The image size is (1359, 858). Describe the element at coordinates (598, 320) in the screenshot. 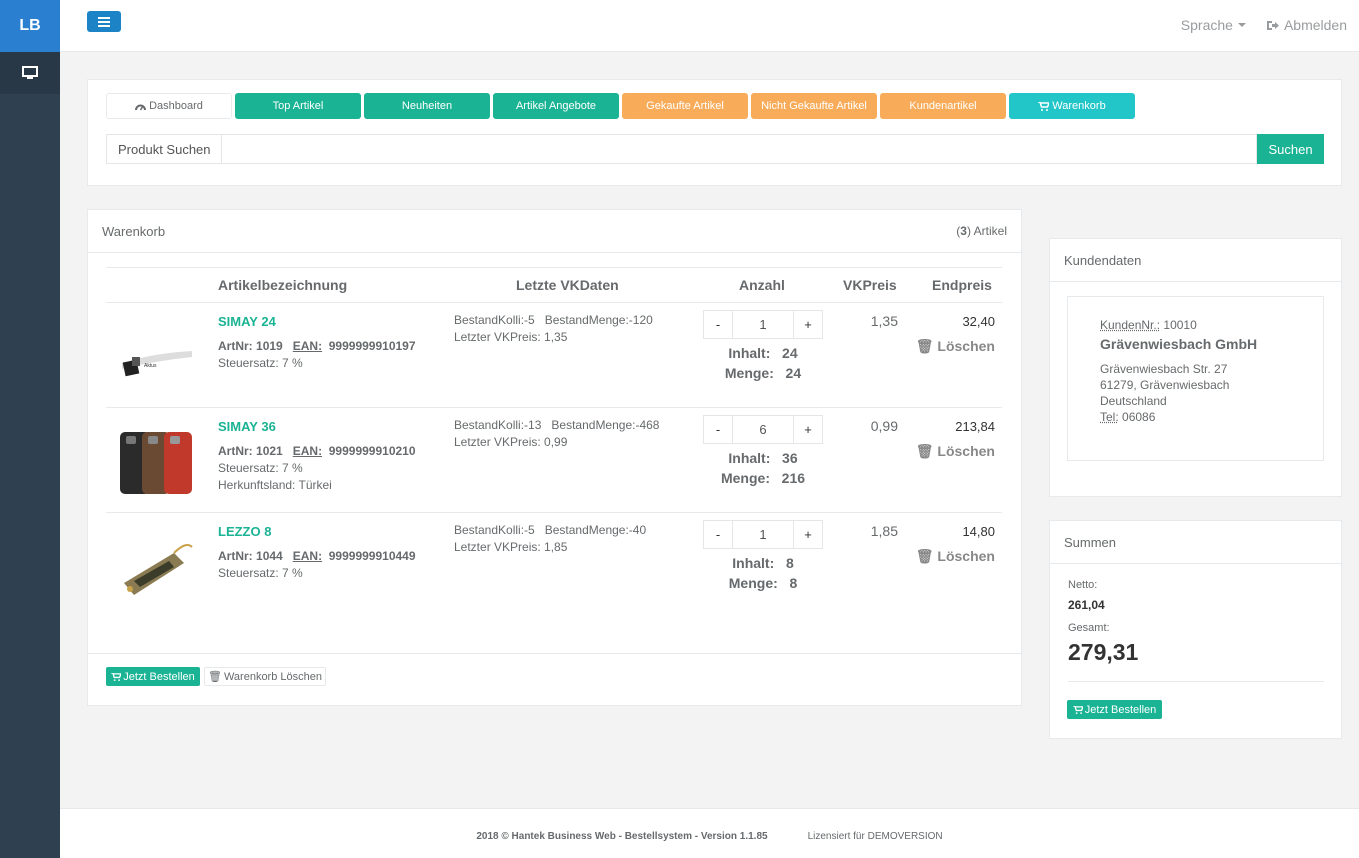

I see `stock-menge: BestandMenge:-120` at that location.